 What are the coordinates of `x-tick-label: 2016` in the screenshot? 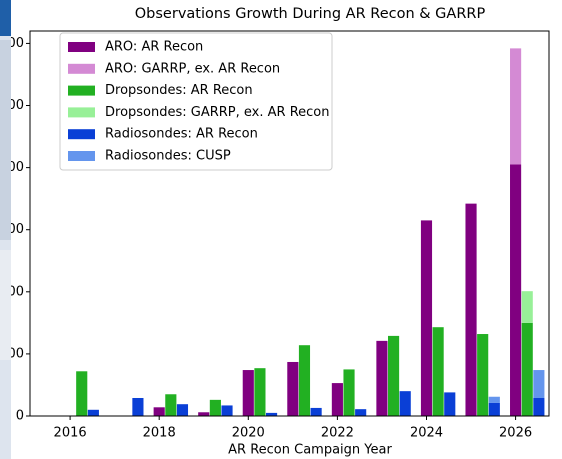 It's located at (70, 433).